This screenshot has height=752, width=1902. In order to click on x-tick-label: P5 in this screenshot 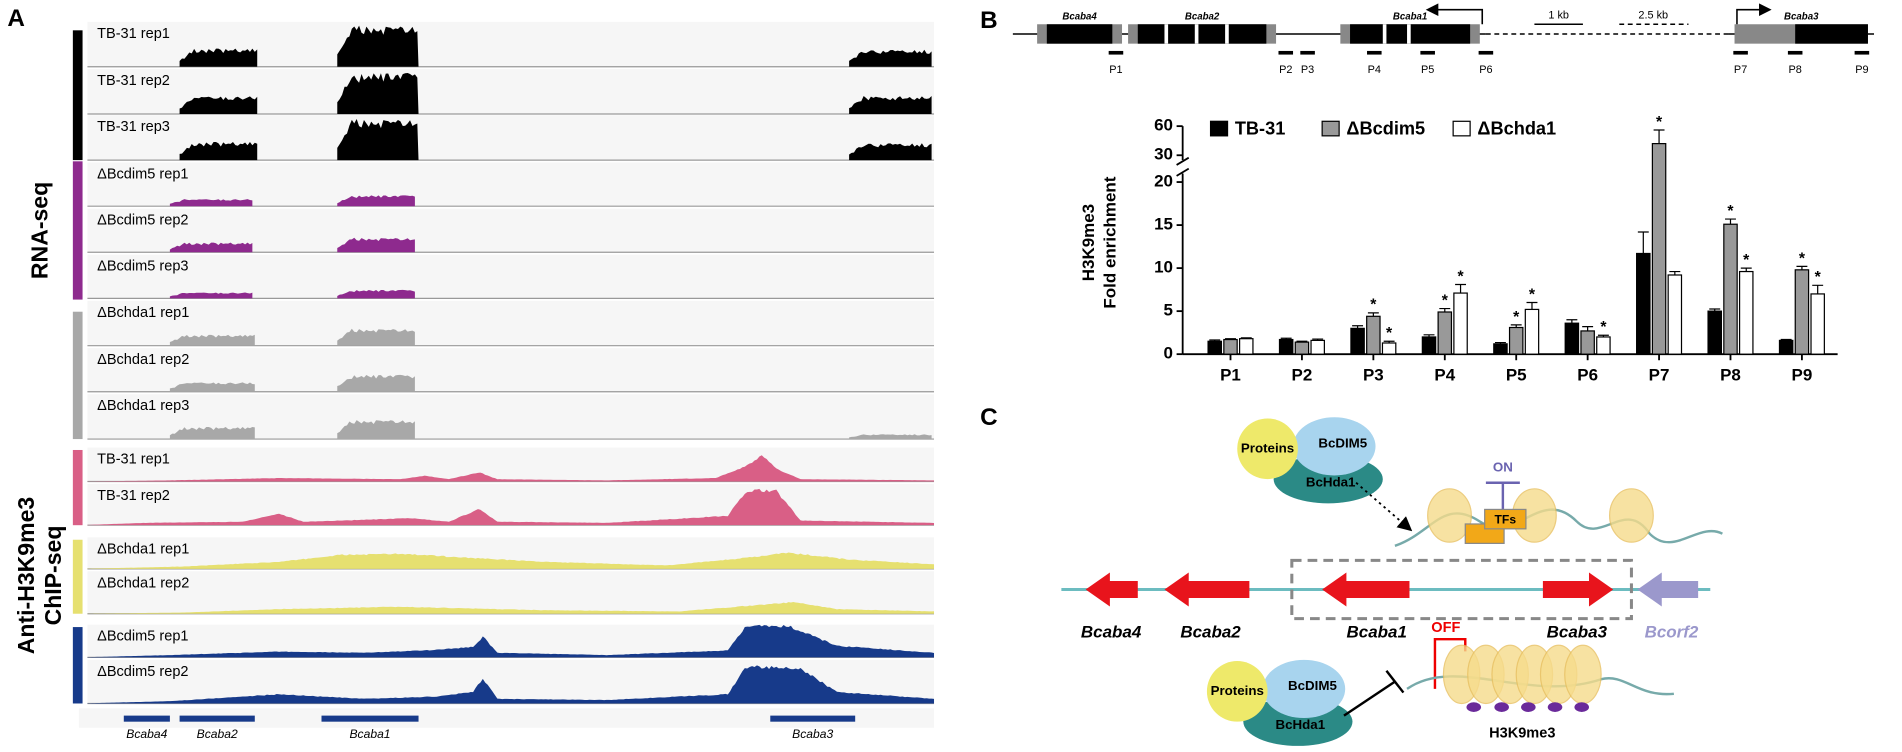, I will do `click(1516, 374)`.